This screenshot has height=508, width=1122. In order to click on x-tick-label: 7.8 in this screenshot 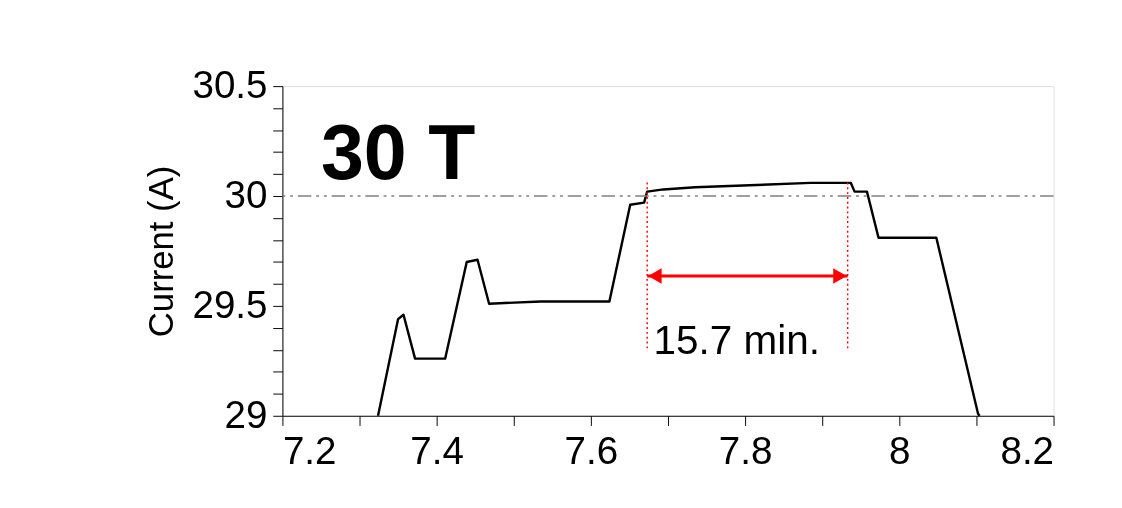, I will do `click(745, 451)`.